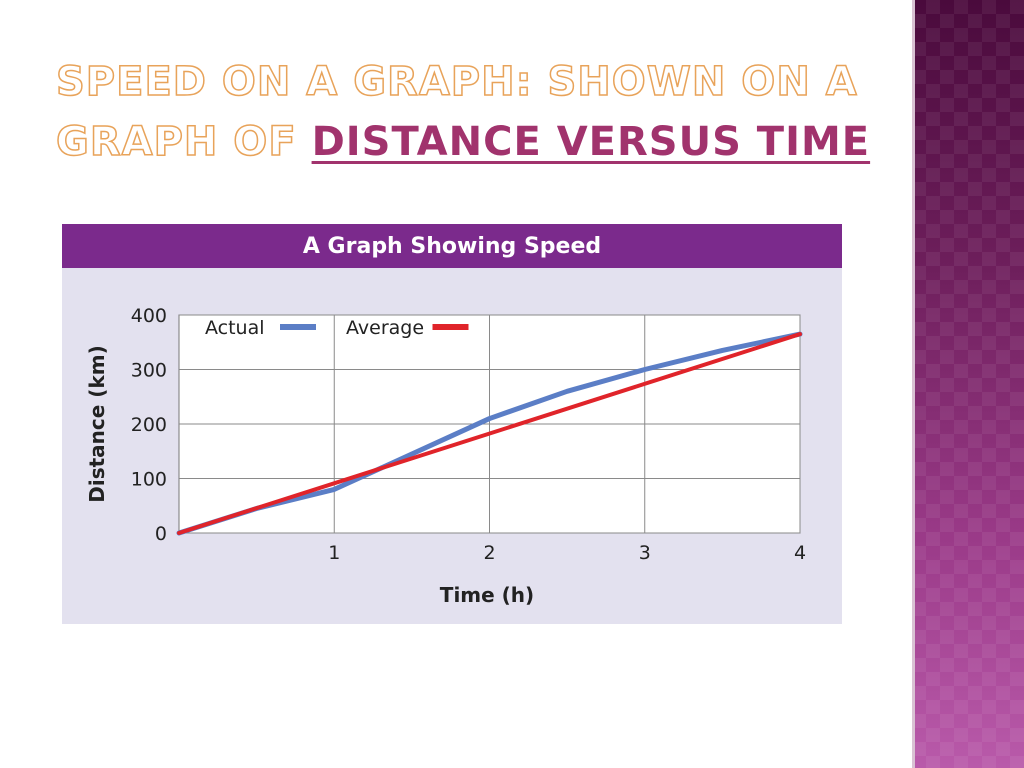 The height and width of the screenshot is (768, 1024). I want to click on y-tick-label: 400, so click(149, 316).